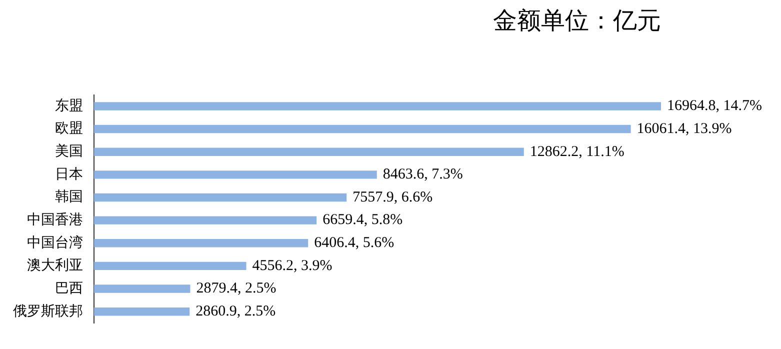 The image size is (781, 349). Describe the element at coordinates (69, 152) in the screenshot. I see `y-tick-label: 美国` at that location.